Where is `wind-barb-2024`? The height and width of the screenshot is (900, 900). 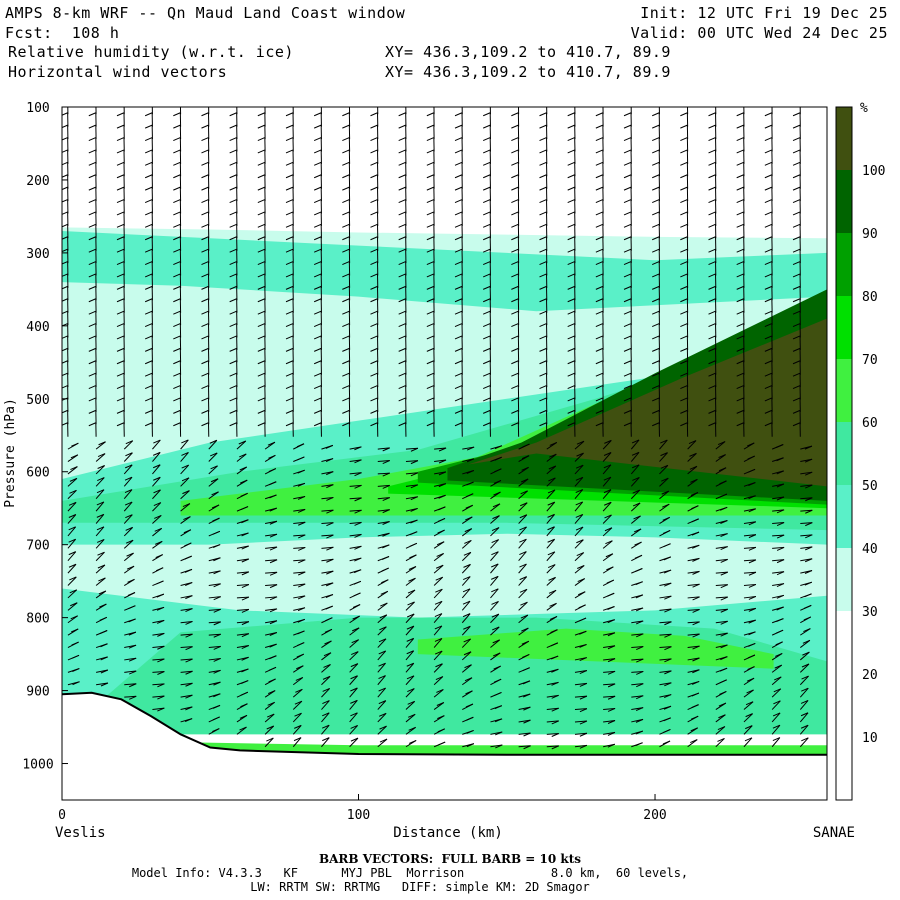 wind-barb-2024 is located at coordinates (609, 671).